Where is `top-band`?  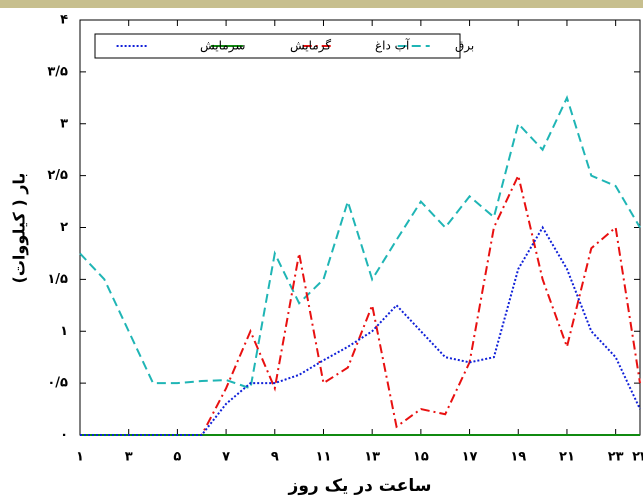
top-band is located at coordinates (321, 4).